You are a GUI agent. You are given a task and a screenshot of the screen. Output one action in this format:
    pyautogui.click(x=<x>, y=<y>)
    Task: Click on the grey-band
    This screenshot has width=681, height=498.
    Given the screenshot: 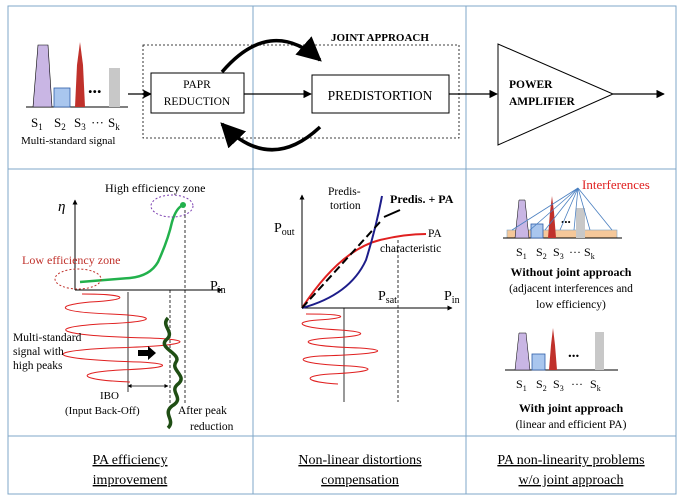 What is the action you would take?
    pyautogui.click(x=114, y=87)
    